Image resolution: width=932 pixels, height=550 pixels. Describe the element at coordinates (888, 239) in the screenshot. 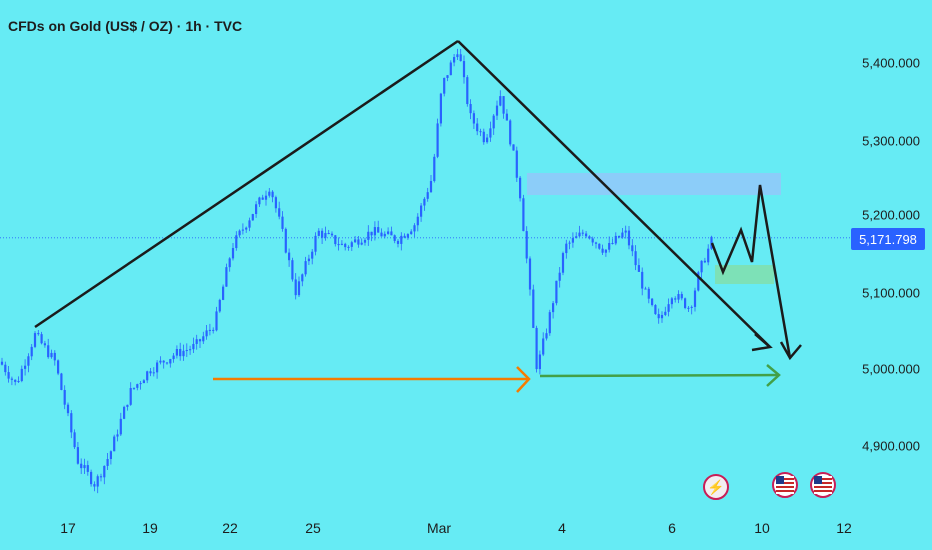

I see `current-price-badge: 5,171.798` at that location.